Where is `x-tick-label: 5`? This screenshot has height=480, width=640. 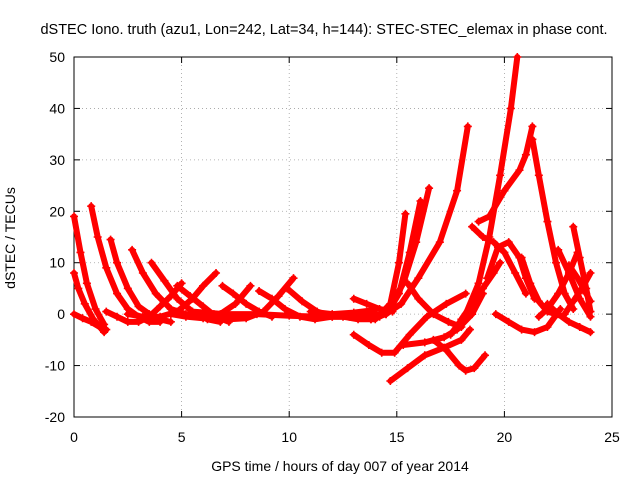 x-tick-label: 5 is located at coordinates (182, 437).